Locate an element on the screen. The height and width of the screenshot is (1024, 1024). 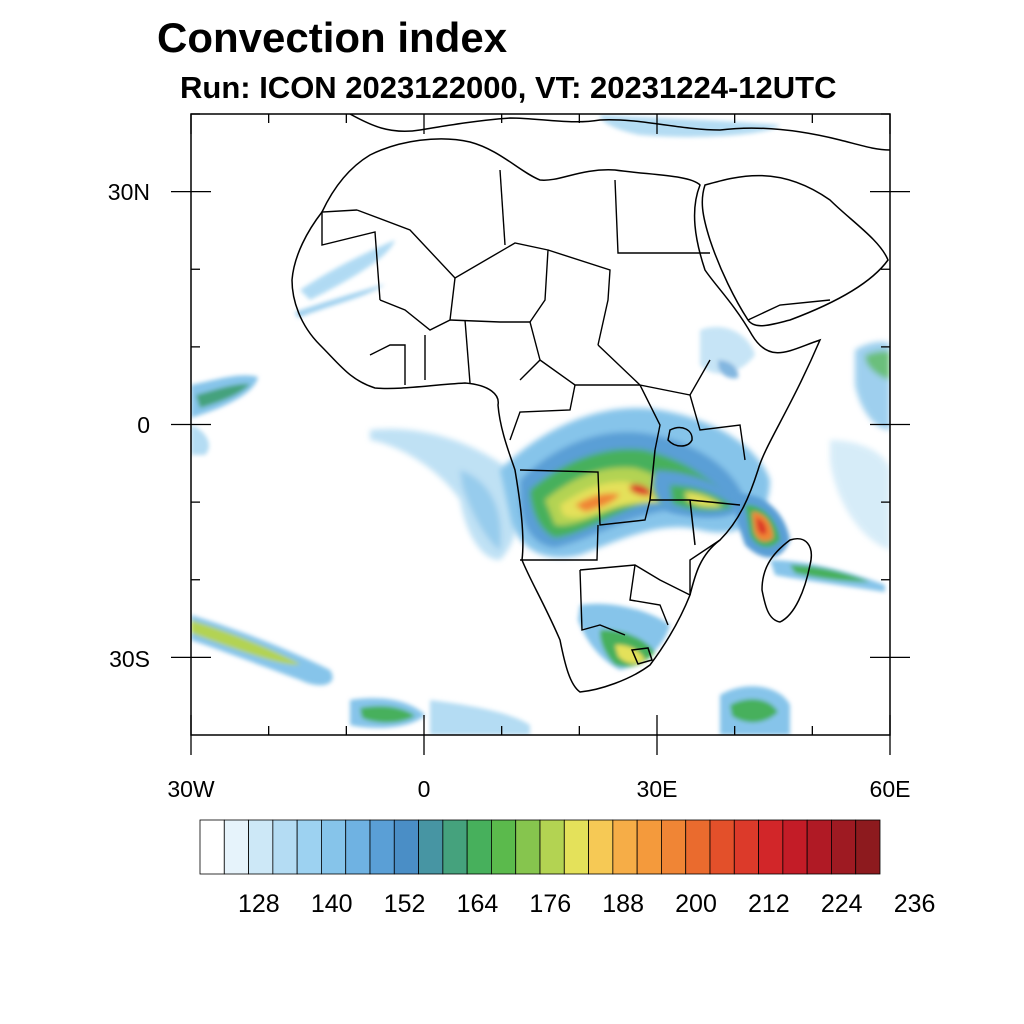
lon-axis-labels: 30W 0 30E 60E is located at coordinates (538, 789).